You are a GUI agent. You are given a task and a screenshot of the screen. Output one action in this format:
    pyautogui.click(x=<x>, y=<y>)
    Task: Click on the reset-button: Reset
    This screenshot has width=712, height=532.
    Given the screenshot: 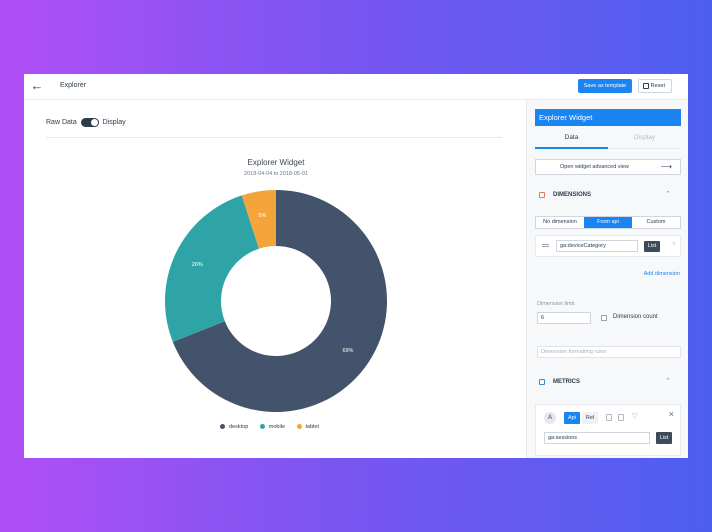 What is the action you would take?
    pyautogui.click(x=655, y=86)
    